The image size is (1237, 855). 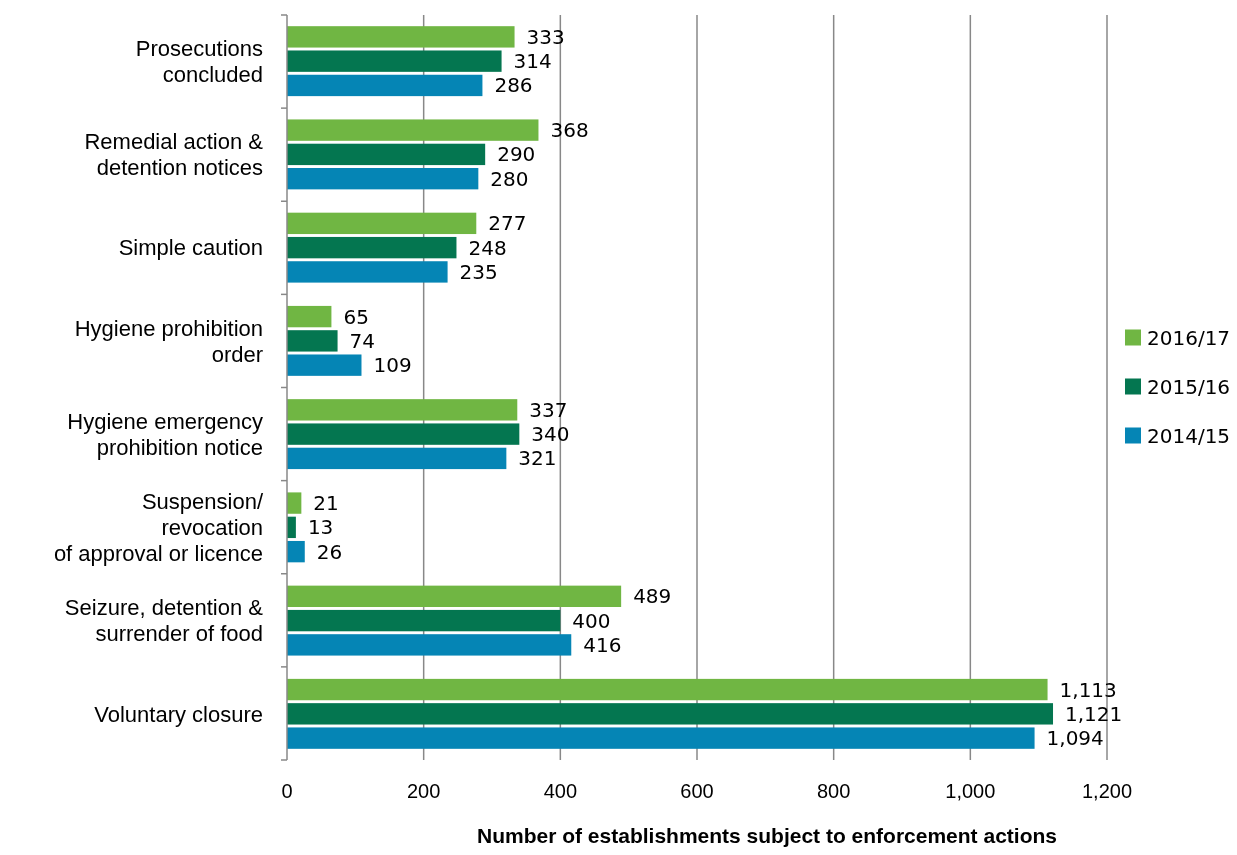 I want to click on y-tick-label: Simple caution, so click(x=190, y=248).